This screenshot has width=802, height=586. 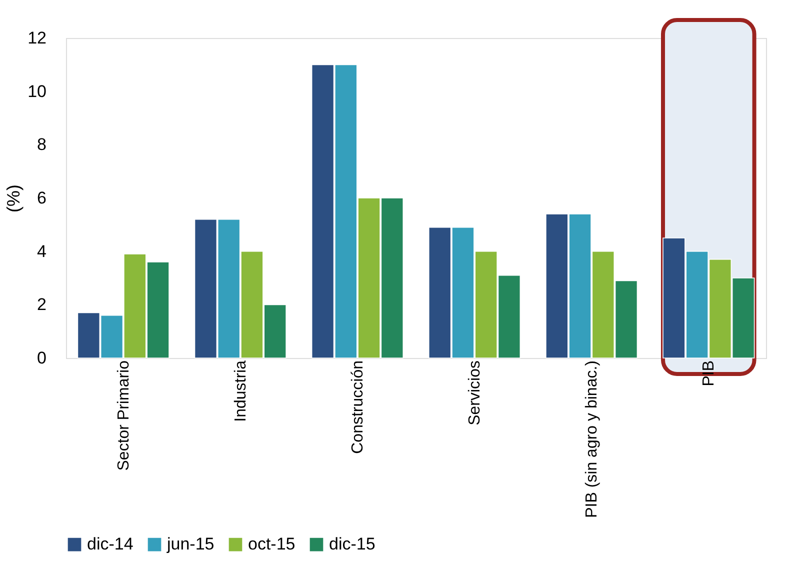 I want to click on y-tick-label: 12, so click(x=37, y=38).